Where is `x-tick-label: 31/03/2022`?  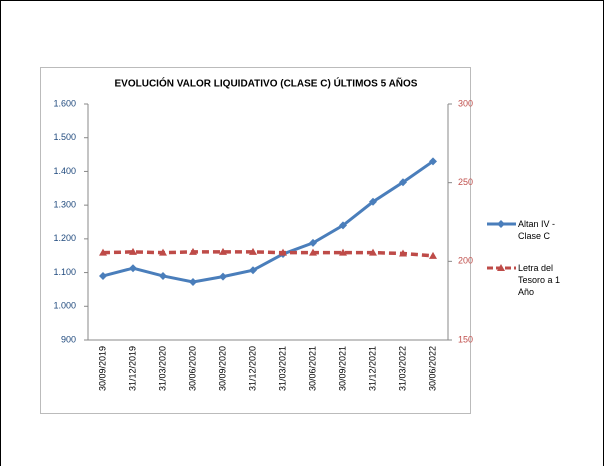 x-tick-label: 31/03/2022 is located at coordinates (402, 368).